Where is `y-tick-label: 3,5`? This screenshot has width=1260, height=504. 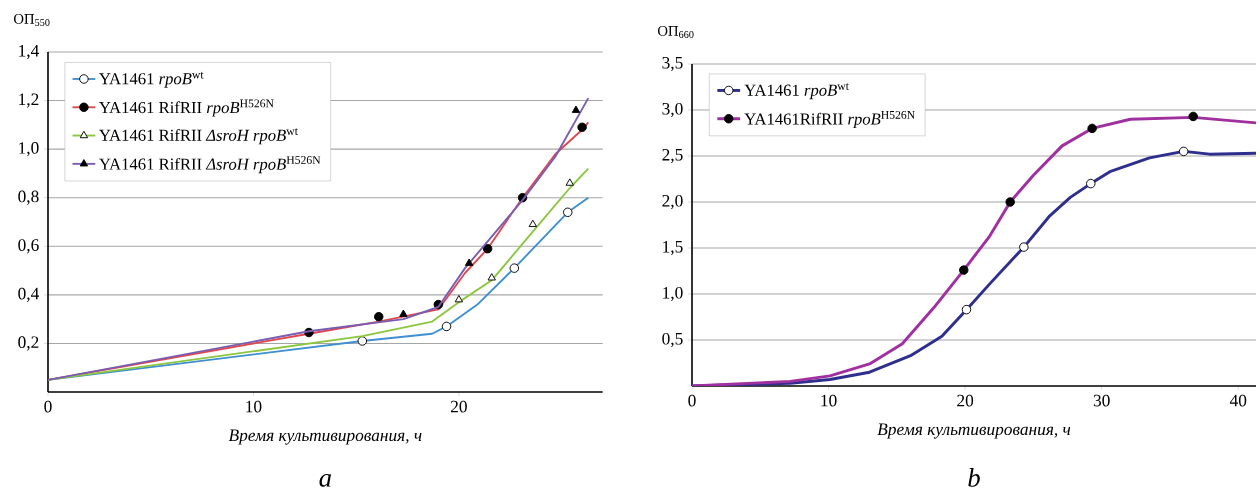 y-tick-label: 3,5 is located at coordinates (672, 64).